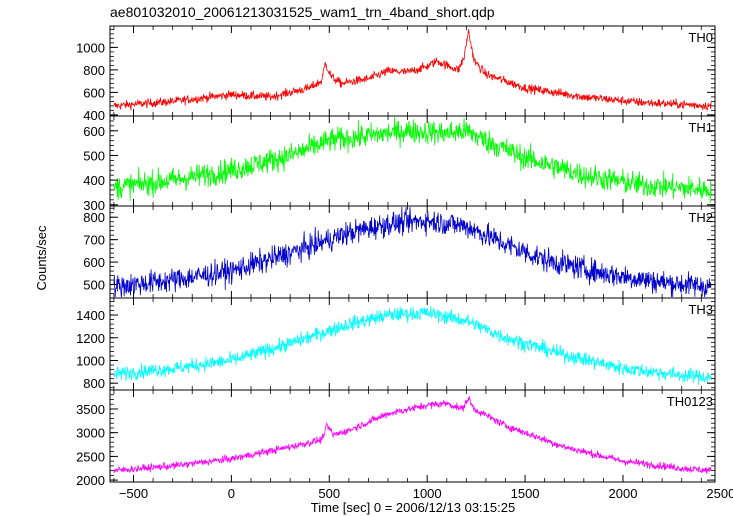 This screenshot has width=733, height=516. I want to click on series-line-th3, so click(412, 345).